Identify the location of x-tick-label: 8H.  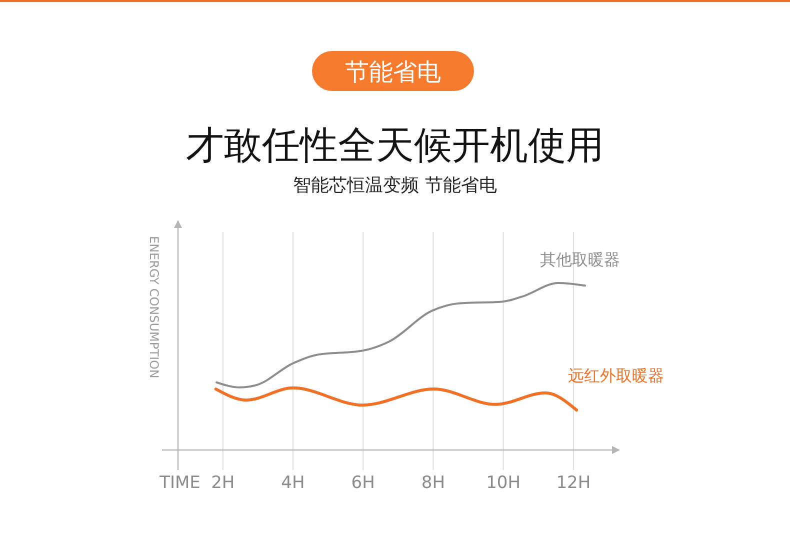
(433, 483).